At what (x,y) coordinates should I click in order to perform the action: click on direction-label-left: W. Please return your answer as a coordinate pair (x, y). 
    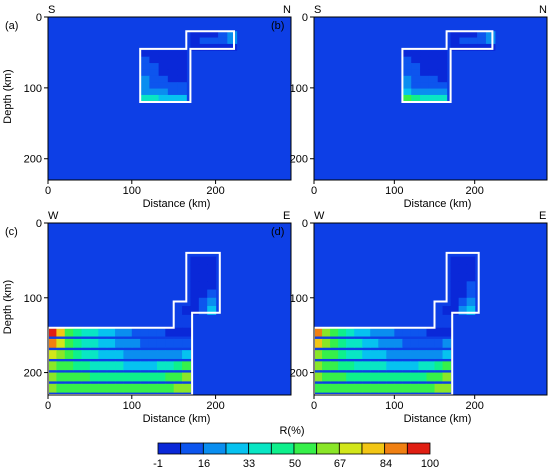
    Looking at the image, I should click on (319, 216).